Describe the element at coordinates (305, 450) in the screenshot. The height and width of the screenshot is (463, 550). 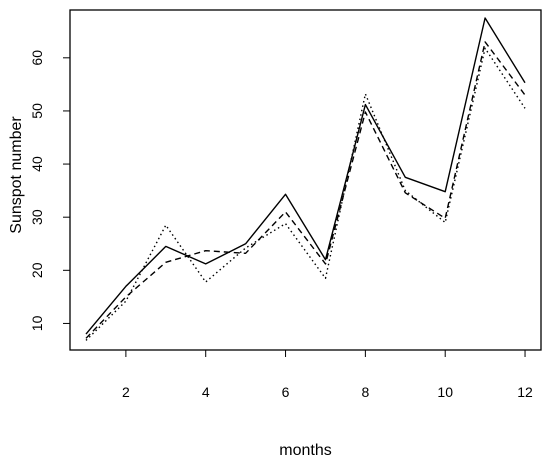
I see `x-axis-title: months` at that location.